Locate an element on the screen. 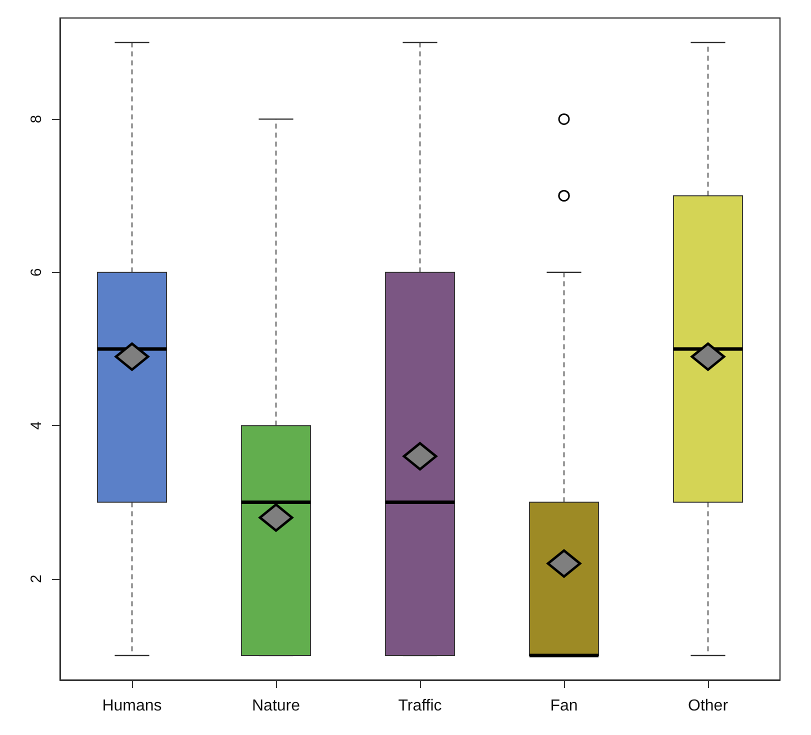 This screenshot has width=811, height=735. x-tick-label: Other is located at coordinates (708, 706).